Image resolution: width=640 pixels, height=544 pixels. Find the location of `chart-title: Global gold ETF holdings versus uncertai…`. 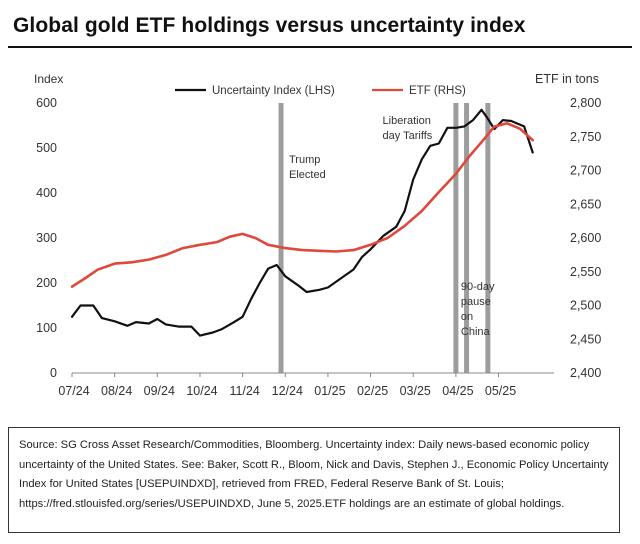

chart-title: Global gold ETF holdings versus uncertai… is located at coordinates (269, 25).